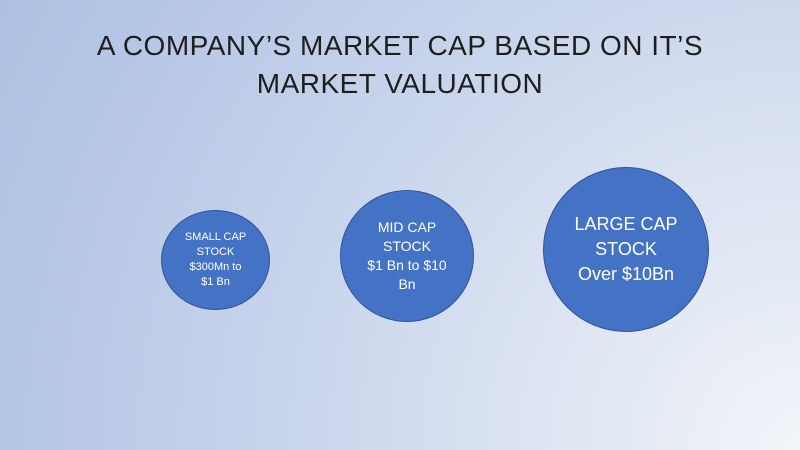 The width and height of the screenshot is (800, 450). I want to click on small-cap-circle: SMALL CAP STOCK $300Mn to $1 Bn, so click(215, 260).